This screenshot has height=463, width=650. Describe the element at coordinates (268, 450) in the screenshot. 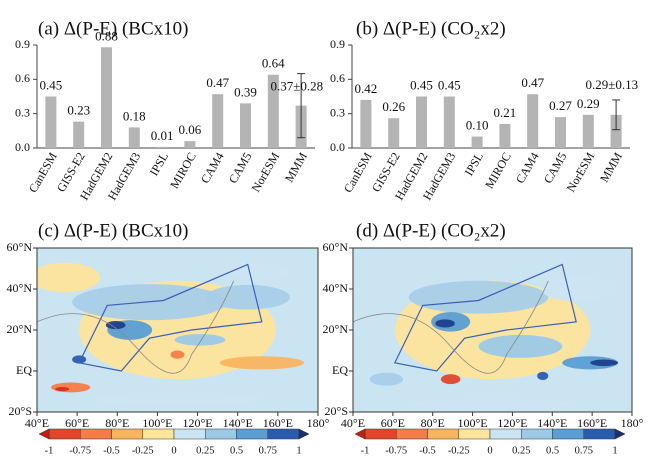

I see `colorbar-tick-label: 0.75` at that location.